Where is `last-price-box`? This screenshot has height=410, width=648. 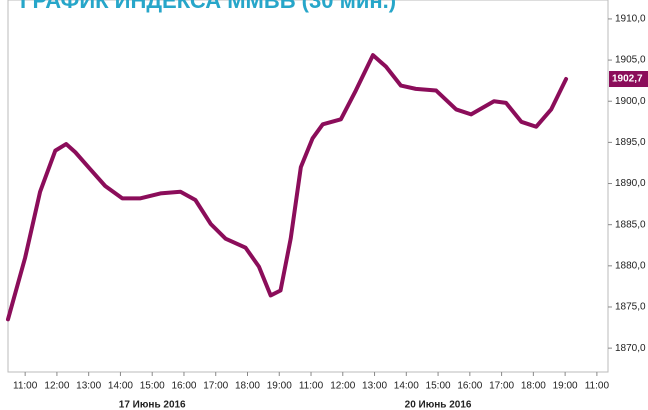 last-price-box is located at coordinates (628, 79).